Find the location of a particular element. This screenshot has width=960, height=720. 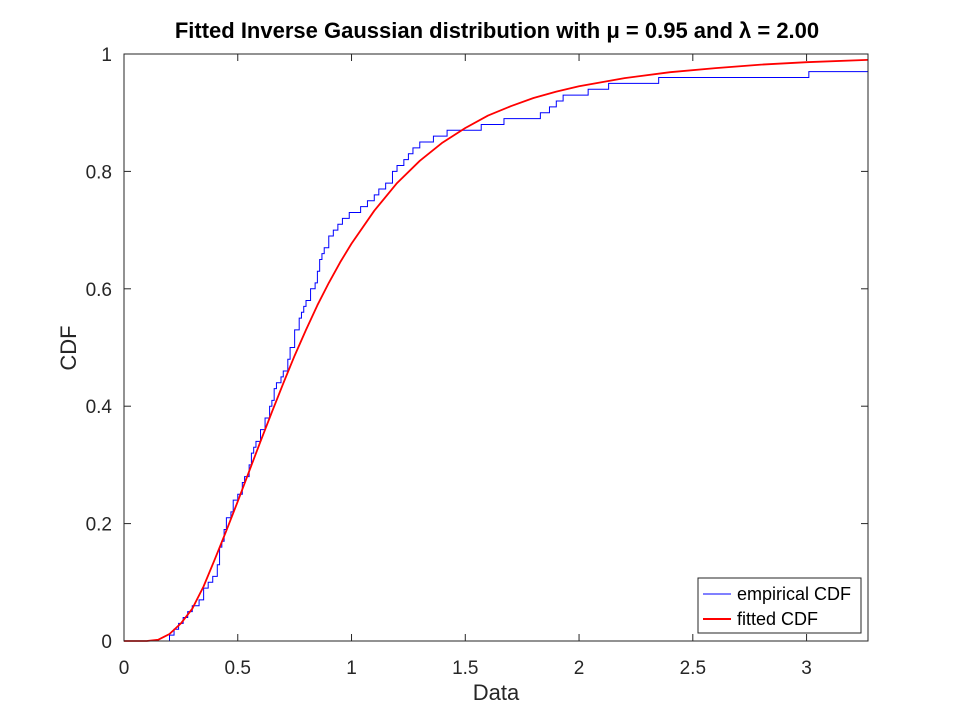

legend: empirical CDF fitted CDF is located at coordinates (779, 605).